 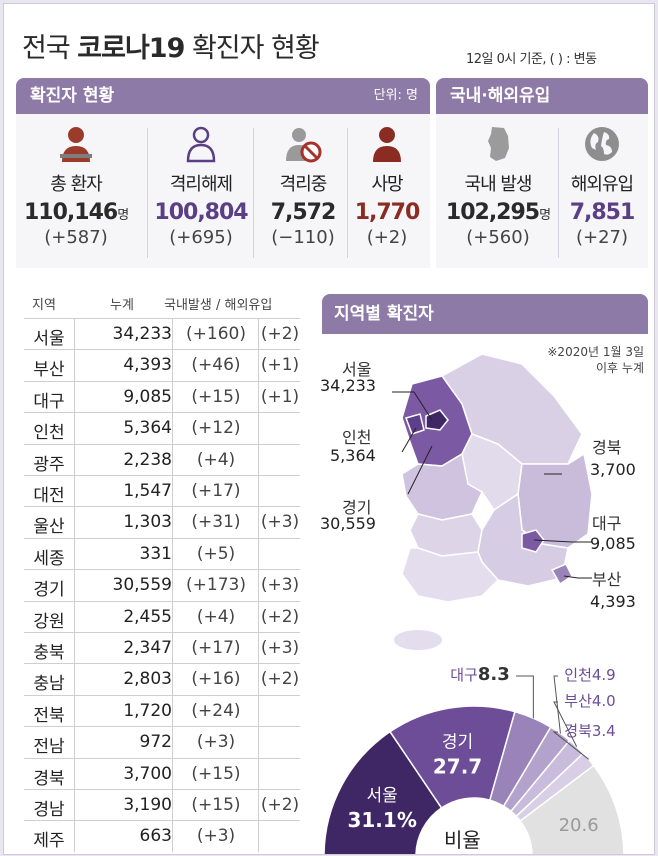 What do you see at coordinates (395, 95) in the screenshot?
I see `unit-label: 단위: 명` at bounding box center [395, 95].